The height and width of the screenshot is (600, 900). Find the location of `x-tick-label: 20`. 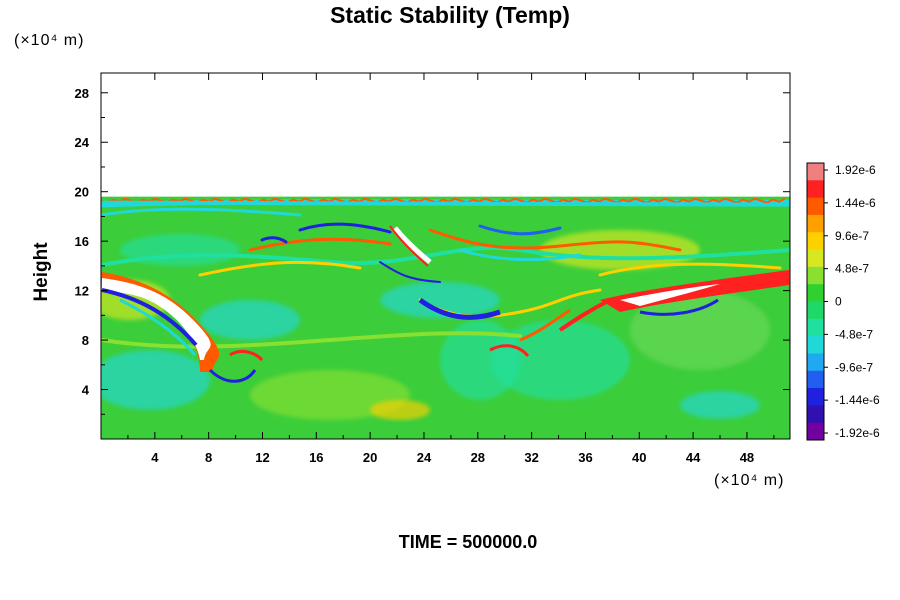

x-tick-label: 20 is located at coordinates (370, 457).